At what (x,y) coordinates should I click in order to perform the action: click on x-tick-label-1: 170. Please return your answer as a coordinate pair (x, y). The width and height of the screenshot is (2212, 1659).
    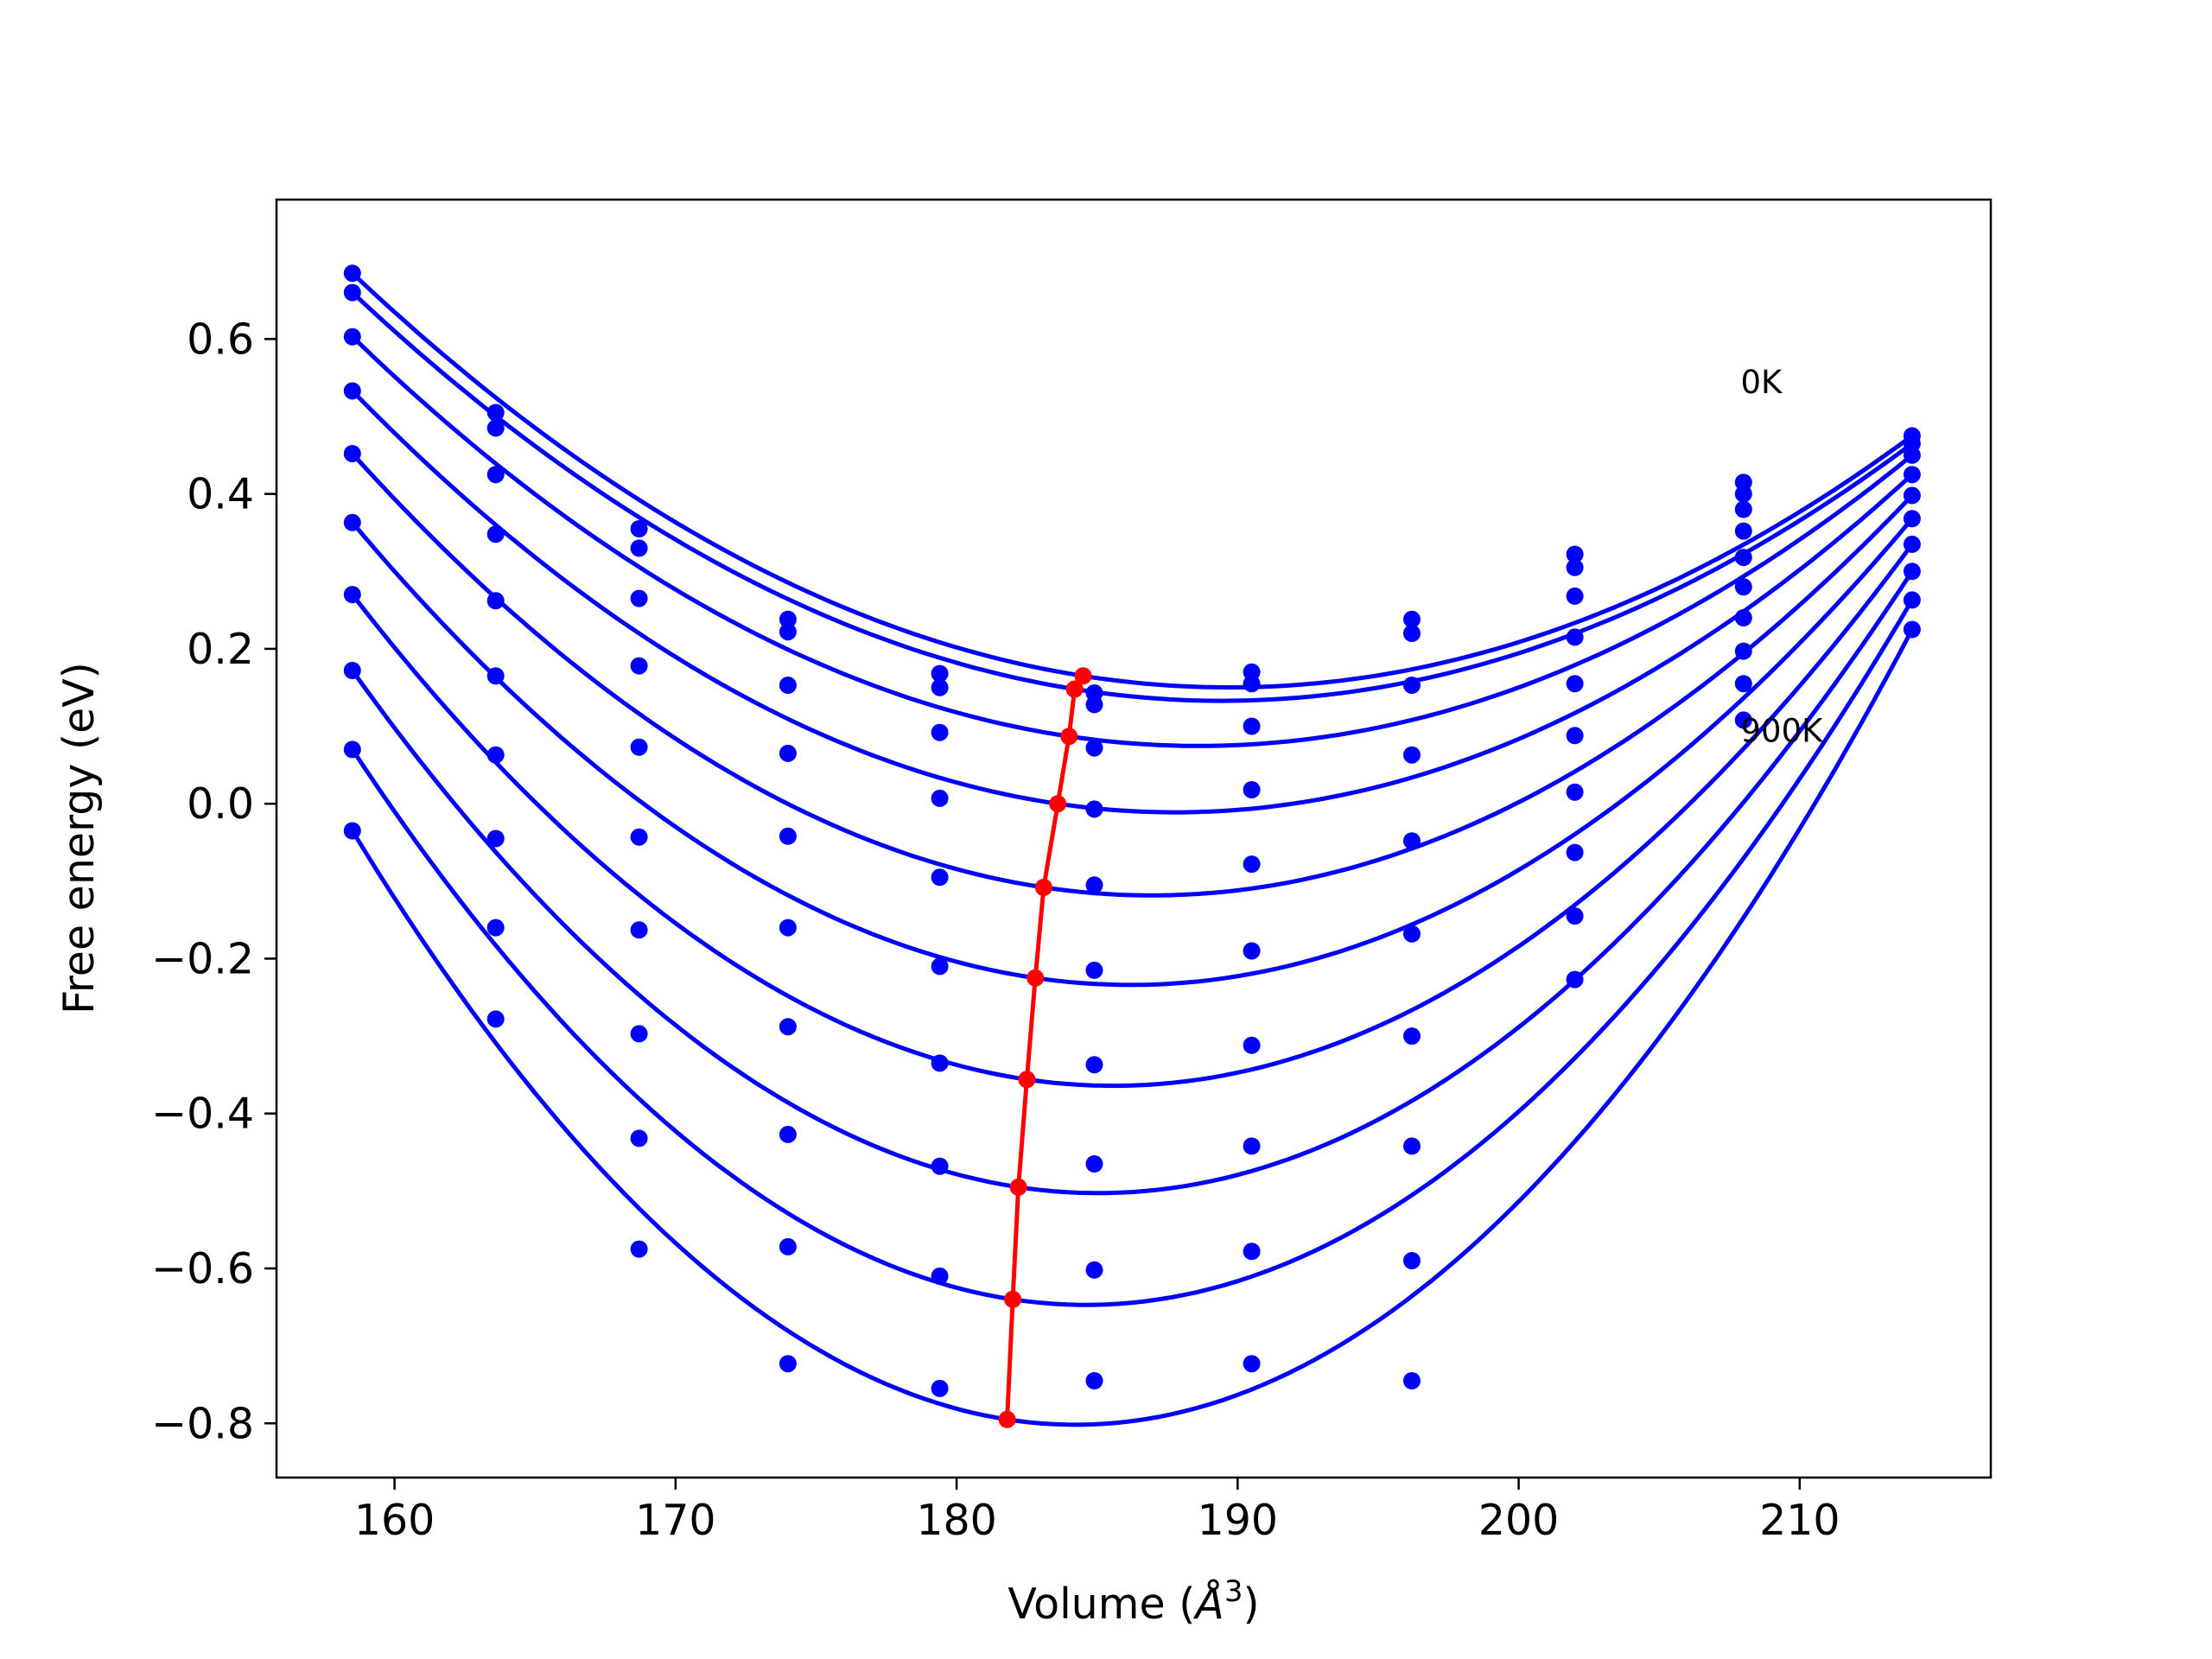
    Looking at the image, I should click on (675, 1520).